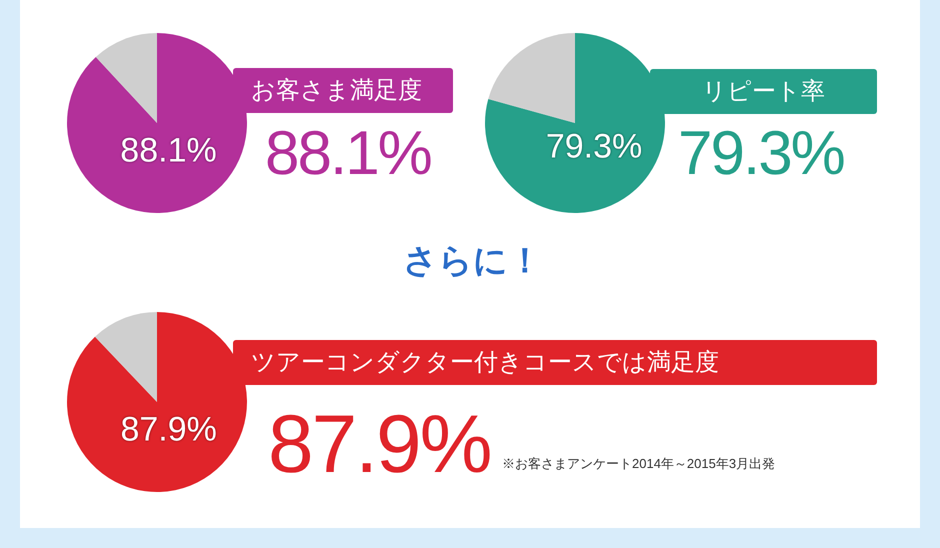 This screenshot has height=548, width=940. What do you see at coordinates (761, 153) in the screenshot?
I see `text: 79.3%` at bounding box center [761, 153].